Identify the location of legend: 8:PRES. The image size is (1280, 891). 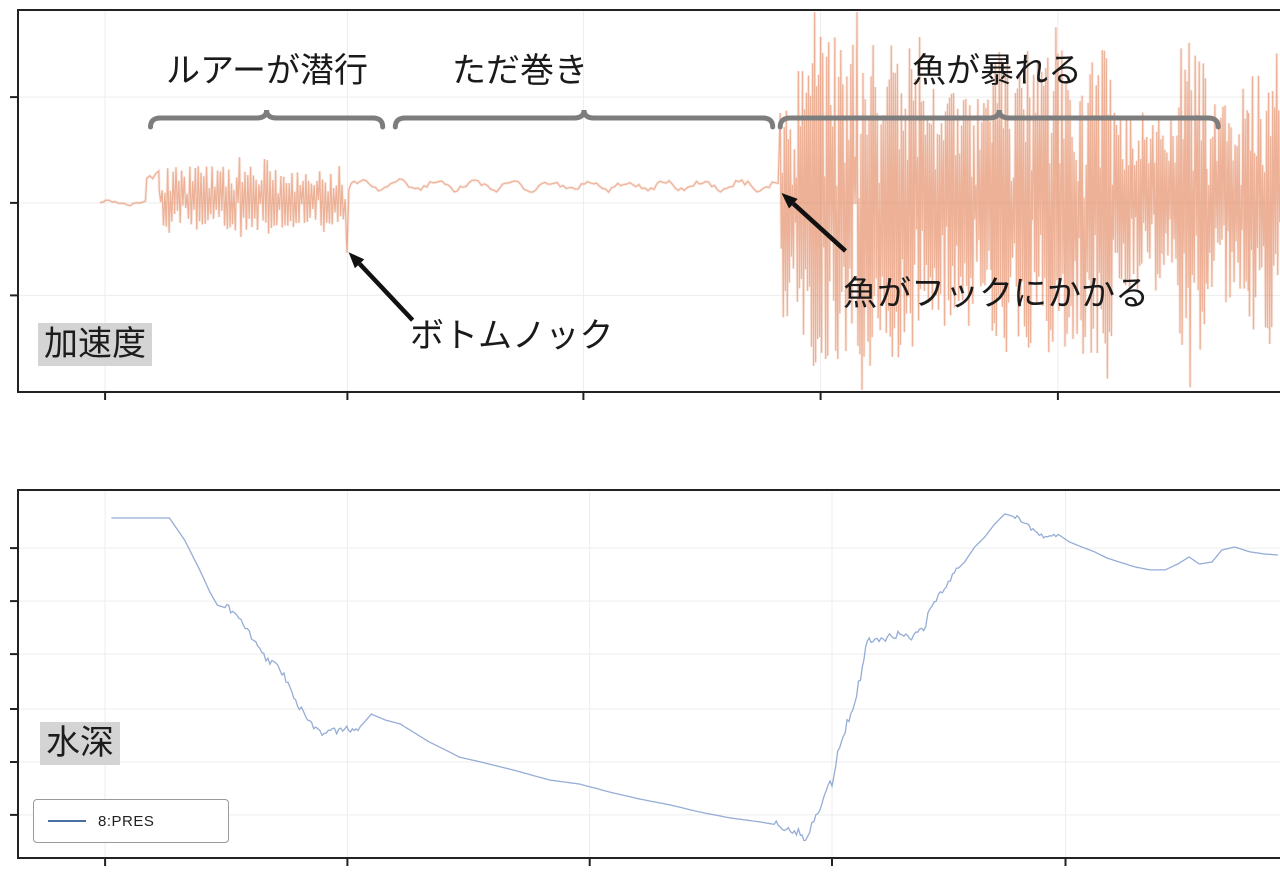
(131, 821).